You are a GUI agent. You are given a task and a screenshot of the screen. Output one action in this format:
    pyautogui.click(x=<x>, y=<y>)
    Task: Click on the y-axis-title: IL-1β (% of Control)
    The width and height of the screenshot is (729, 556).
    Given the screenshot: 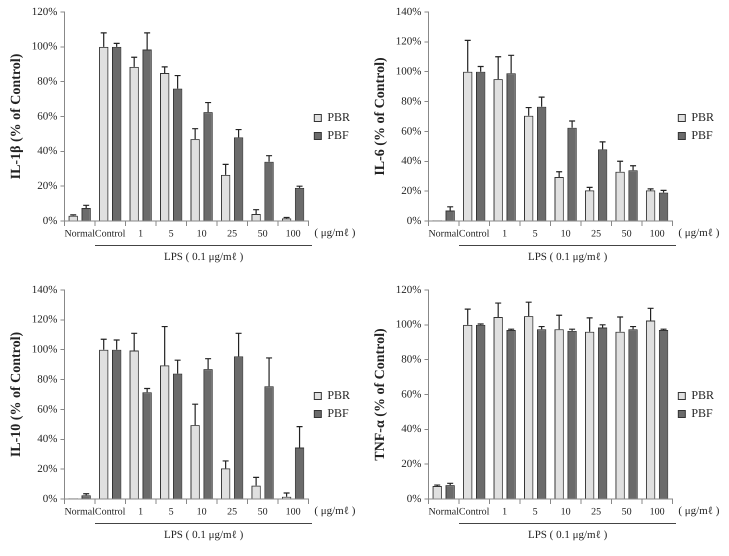 What is the action you would take?
    pyautogui.click(x=16, y=116)
    